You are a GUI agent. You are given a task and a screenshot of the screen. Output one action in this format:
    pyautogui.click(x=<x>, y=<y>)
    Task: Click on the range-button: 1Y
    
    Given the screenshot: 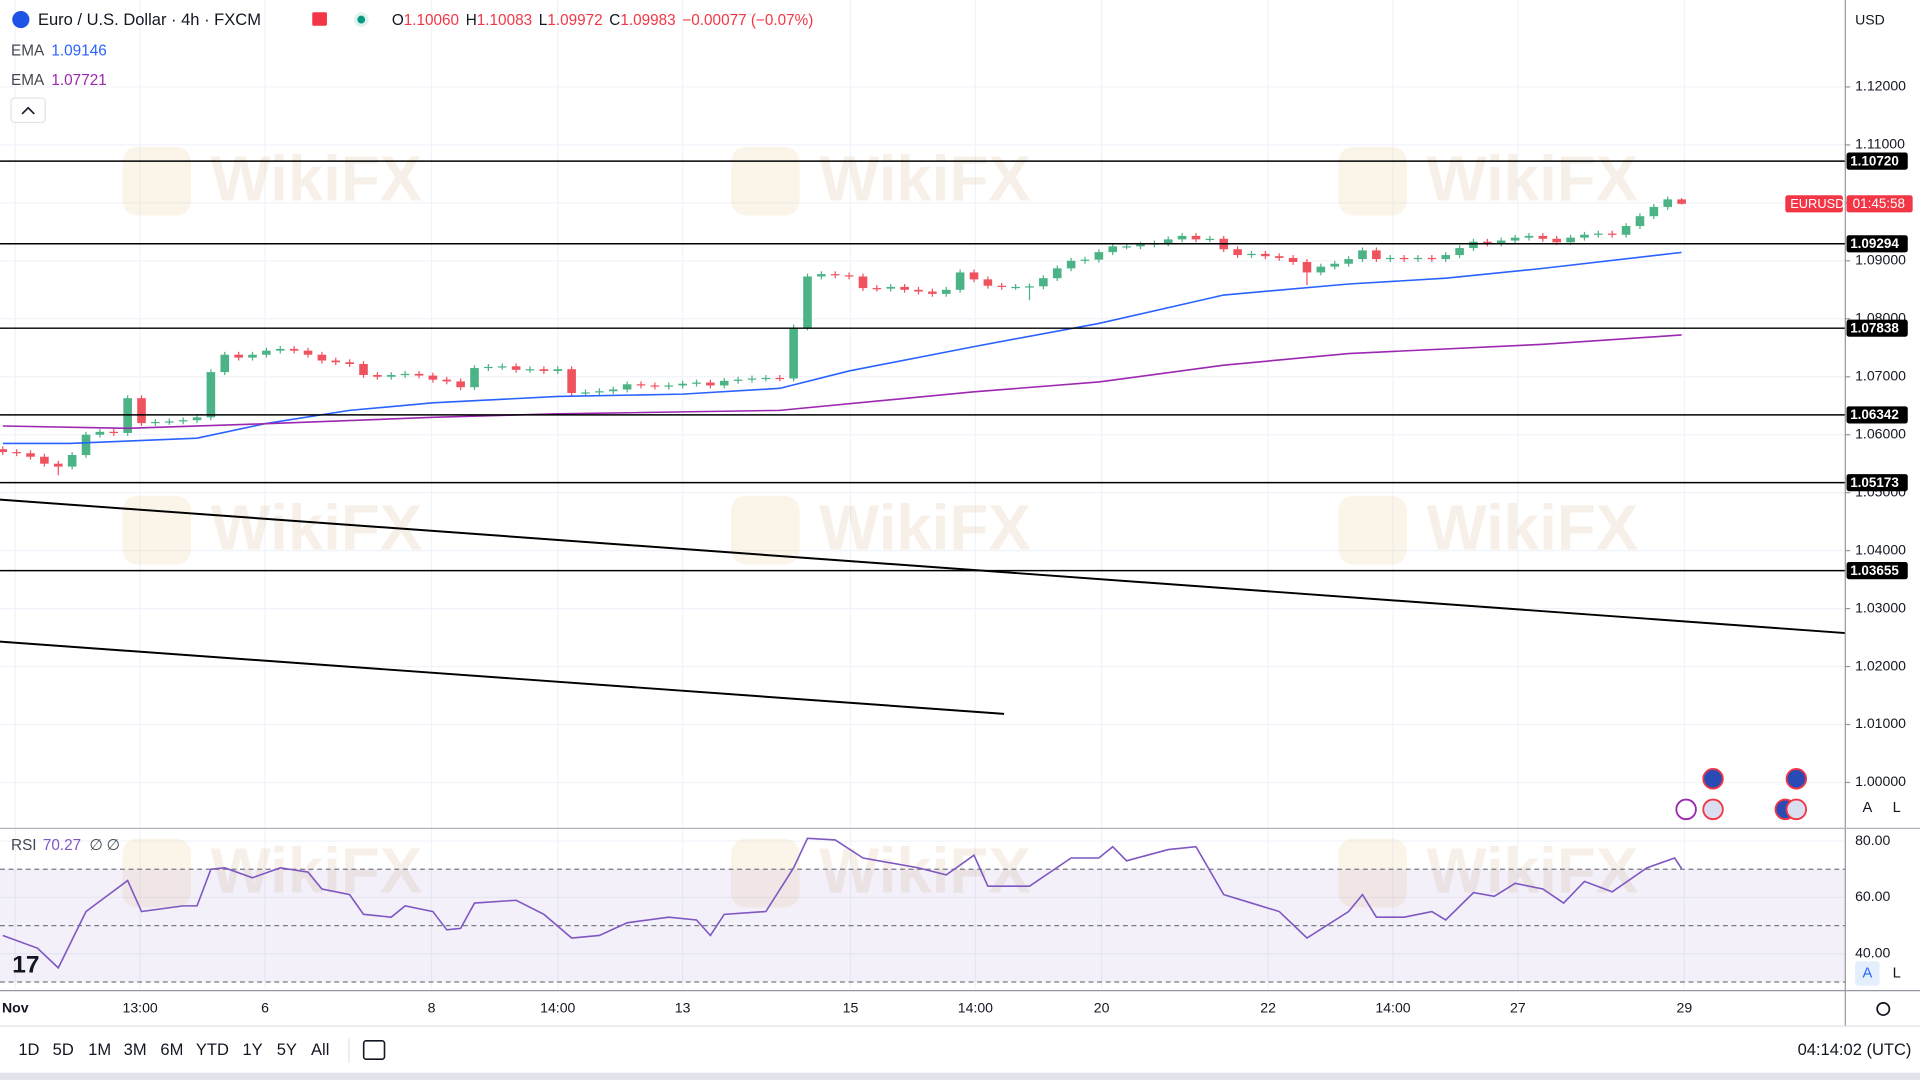 What is the action you would take?
    pyautogui.click(x=252, y=1049)
    